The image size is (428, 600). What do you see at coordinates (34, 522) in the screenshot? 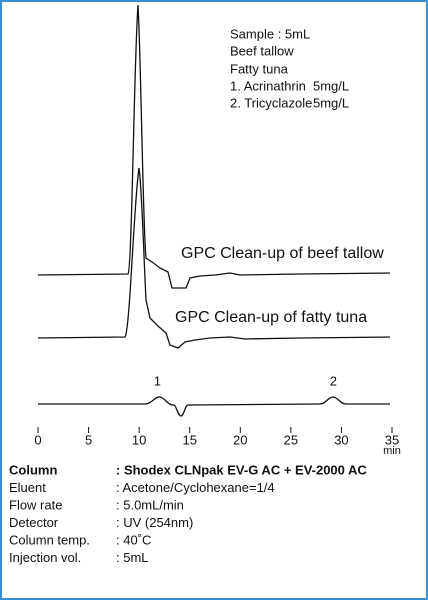
I see `condition-label: Detector` at bounding box center [34, 522].